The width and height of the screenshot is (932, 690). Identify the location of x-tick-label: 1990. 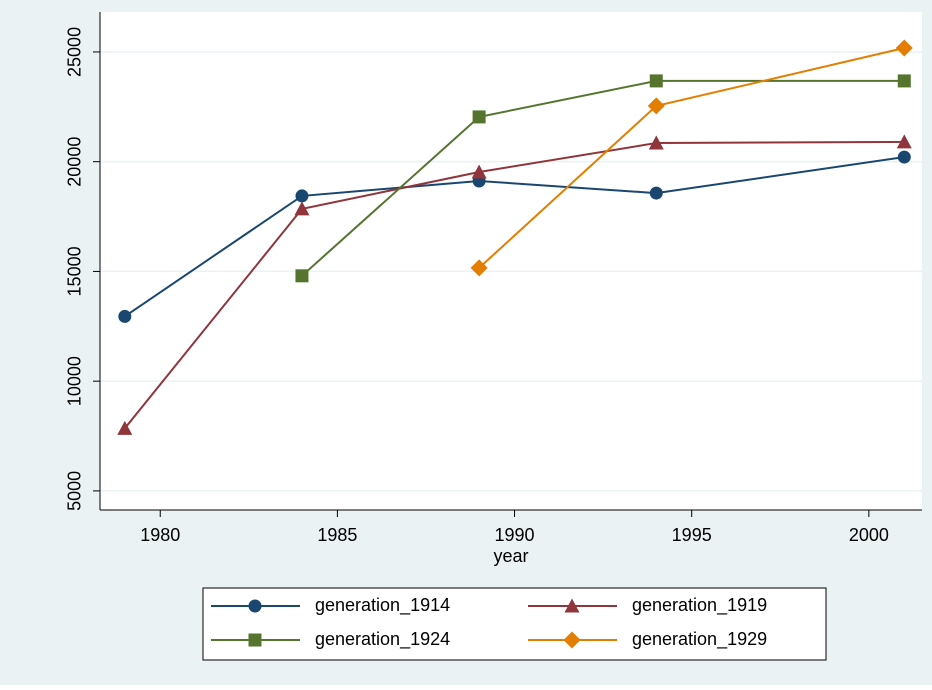
(515, 535).